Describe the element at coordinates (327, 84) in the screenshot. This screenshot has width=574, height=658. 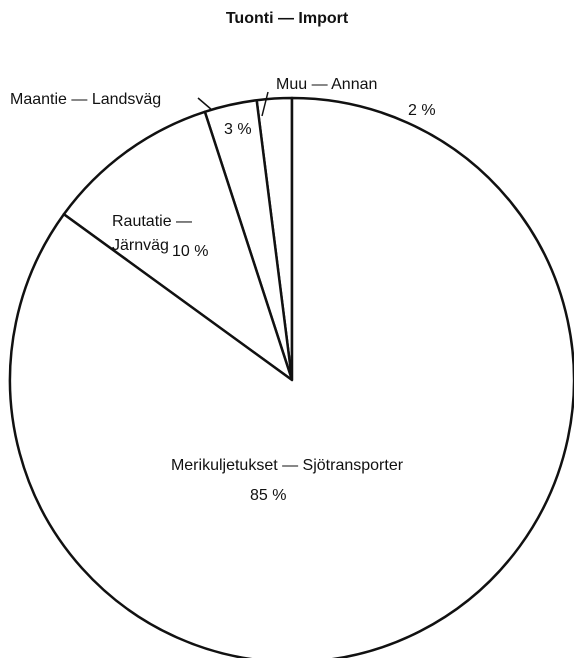
I see `slice-label: Muu — Annan` at that location.